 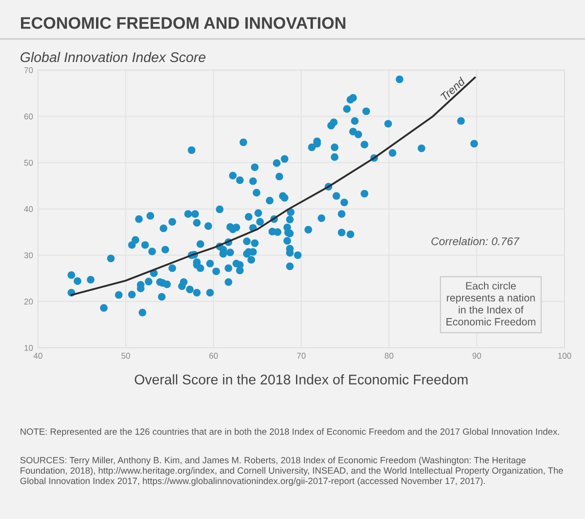 What do you see at coordinates (38, 355) in the screenshot?
I see `x-tick-label: 40` at bounding box center [38, 355].